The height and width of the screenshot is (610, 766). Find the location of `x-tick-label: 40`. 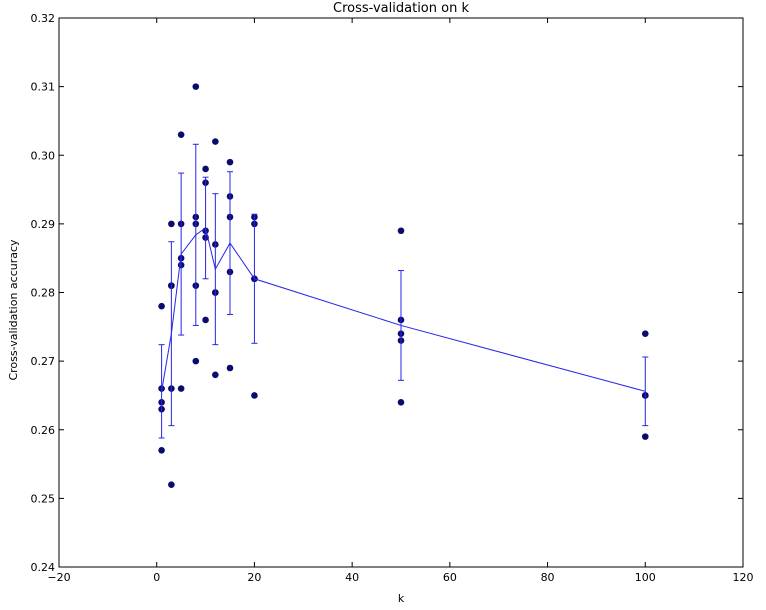

x-tick-label: 40 is located at coordinates (352, 577).